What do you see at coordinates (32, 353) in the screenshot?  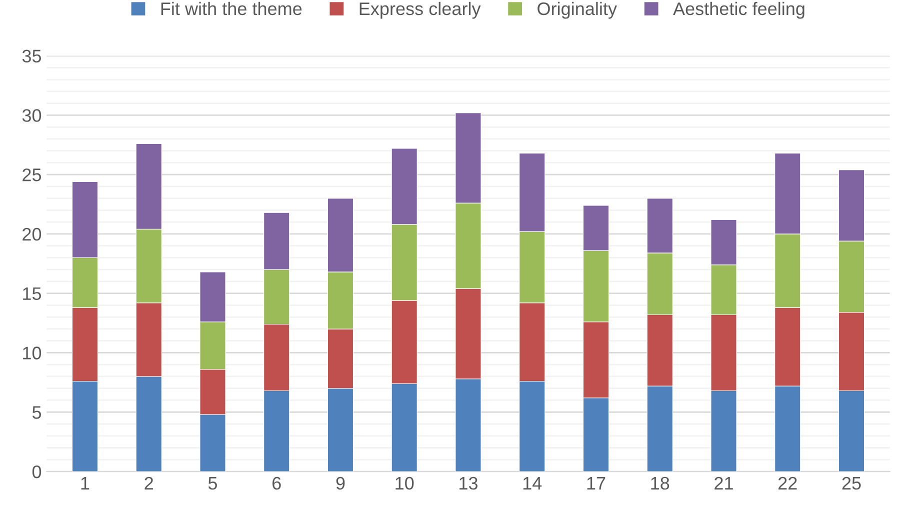 I see `y-tick-label: 10` at bounding box center [32, 353].